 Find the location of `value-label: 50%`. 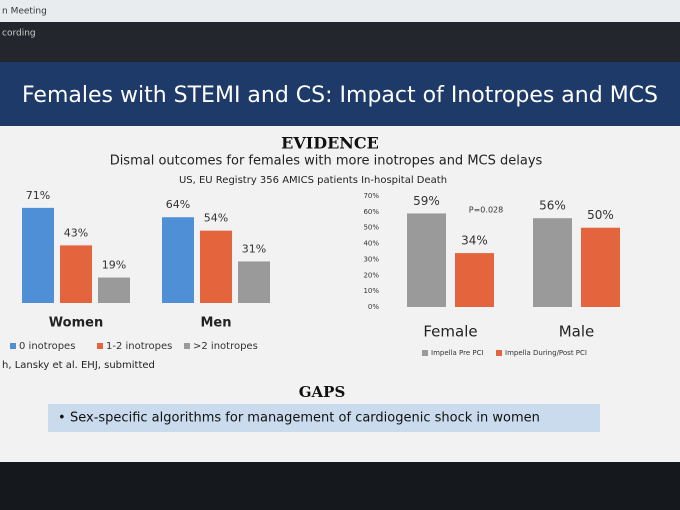

value-label: 50% is located at coordinates (600, 215).